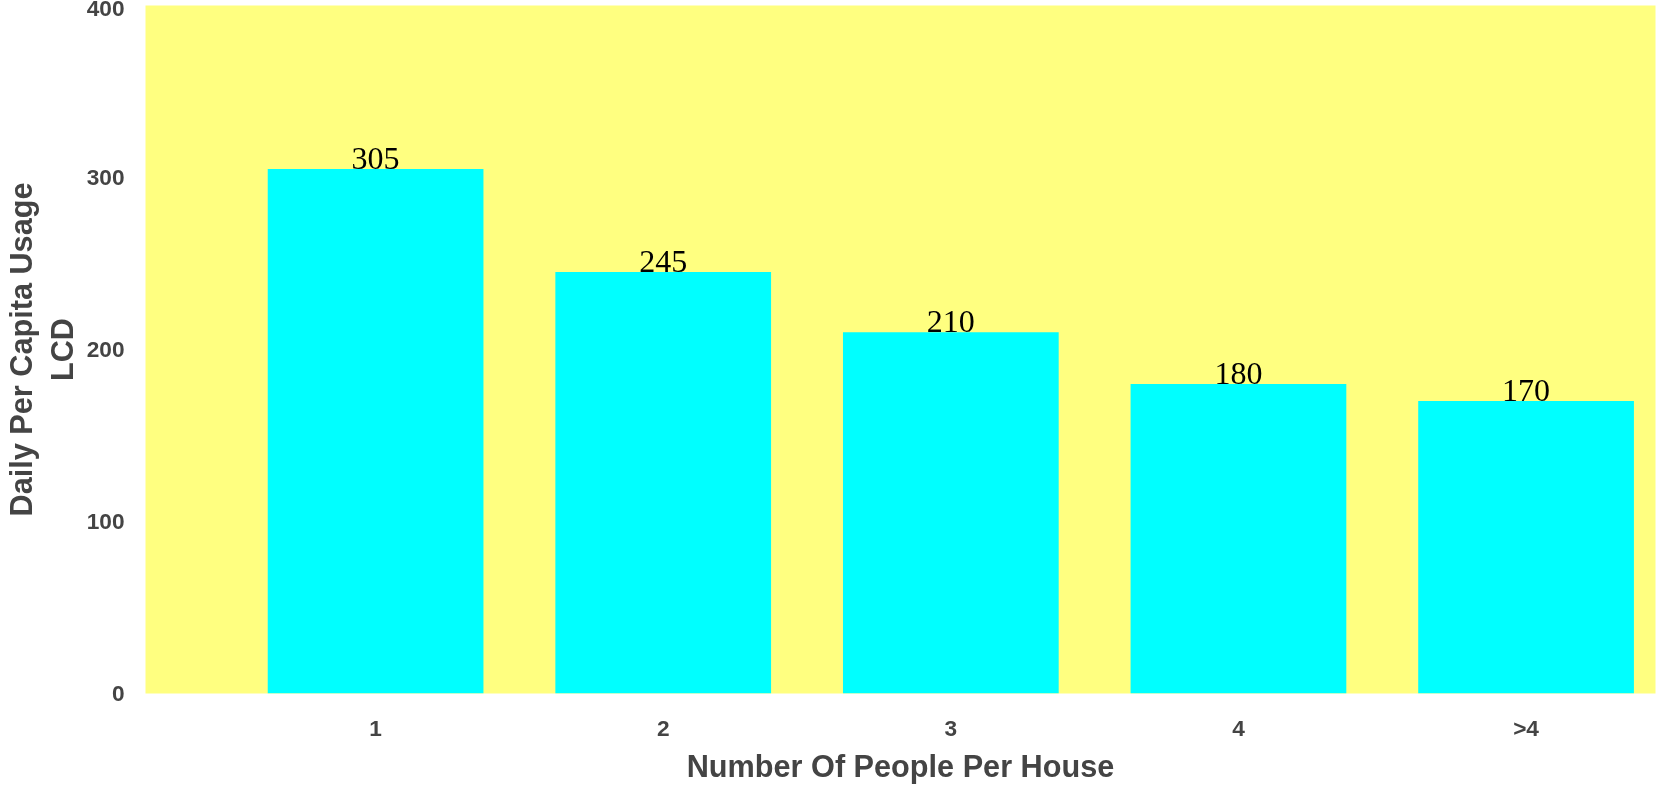 The height and width of the screenshot is (795, 1673). Describe the element at coordinates (105, 10) in the screenshot. I see `y-tick-label: 400` at that location.